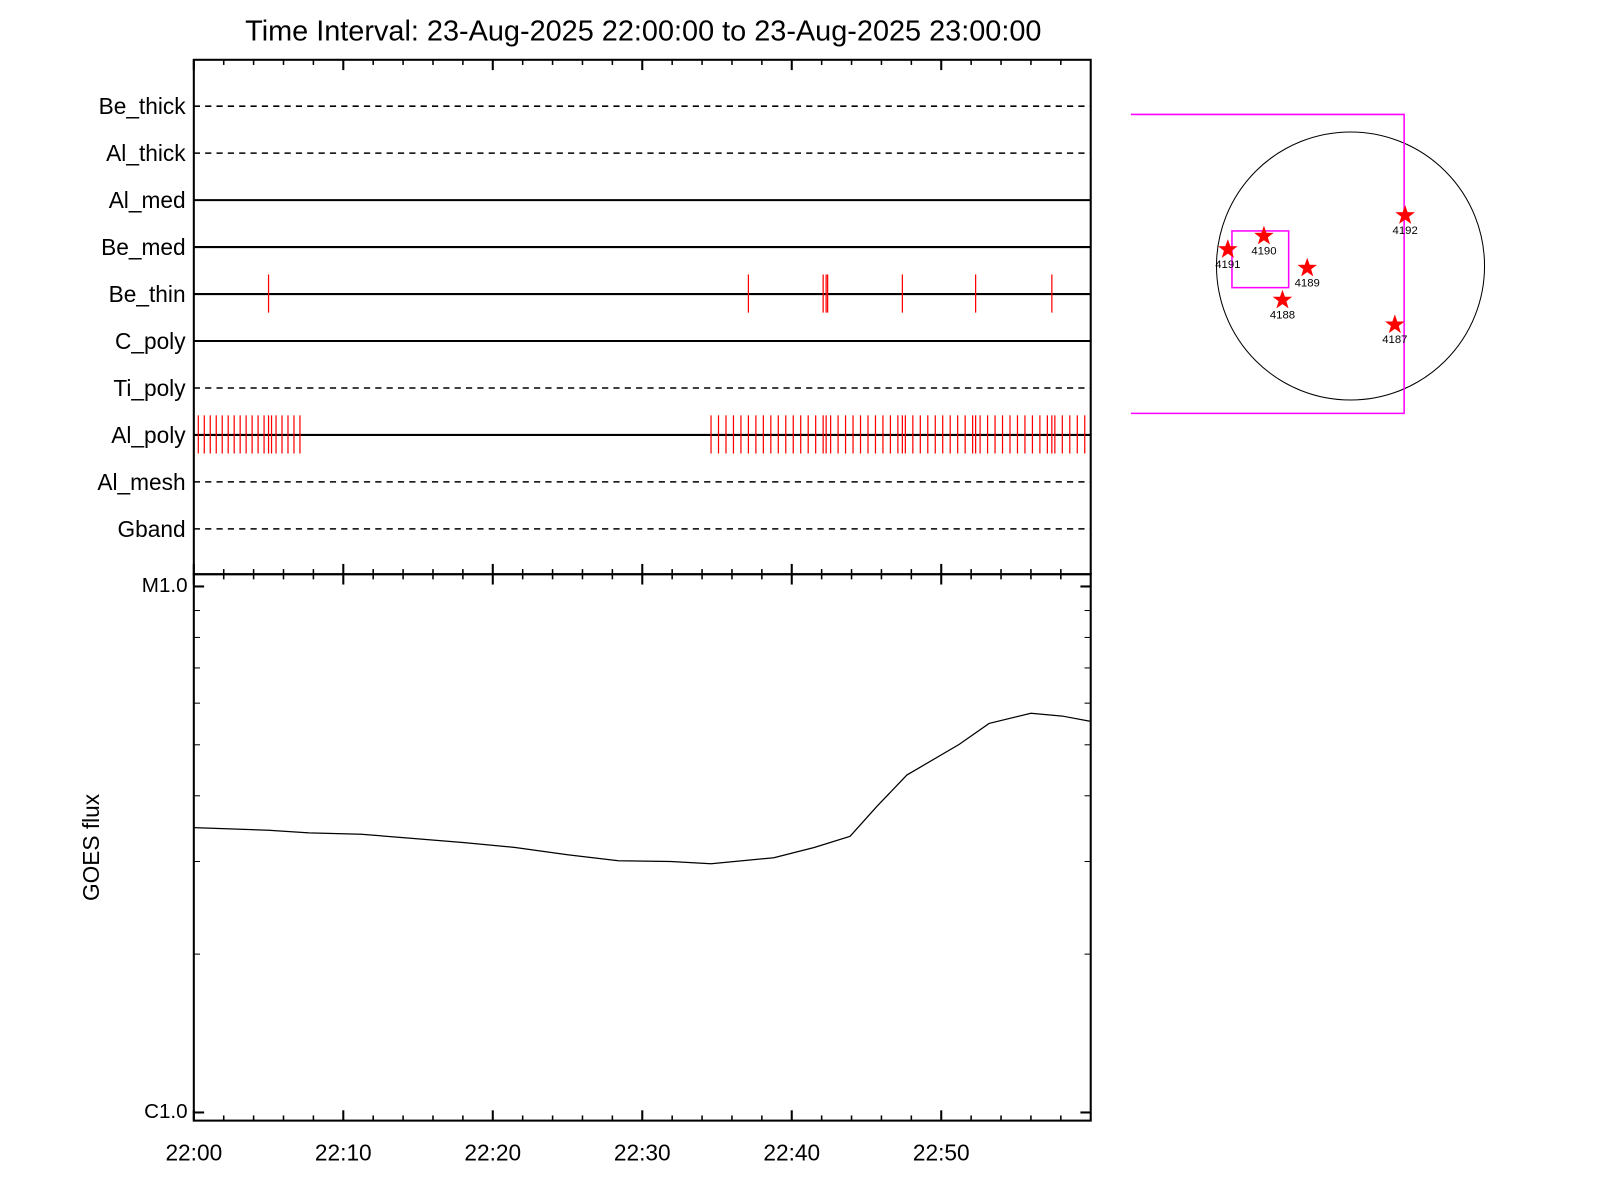  What do you see at coordinates (1282, 315) in the screenshot?
I see `region-label: 4188` at bounding box center [1282, 315].